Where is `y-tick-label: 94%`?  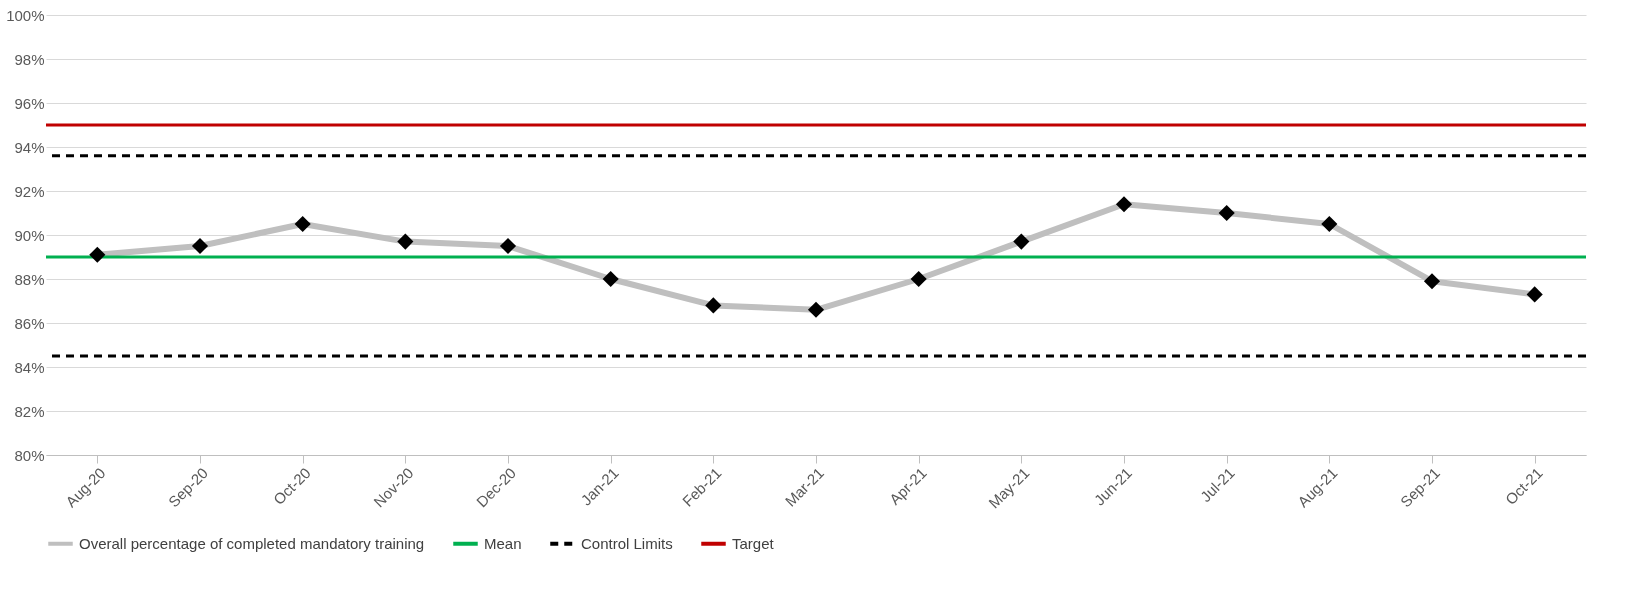
y-tick-label: 94% is located at coordinates (29, 147).